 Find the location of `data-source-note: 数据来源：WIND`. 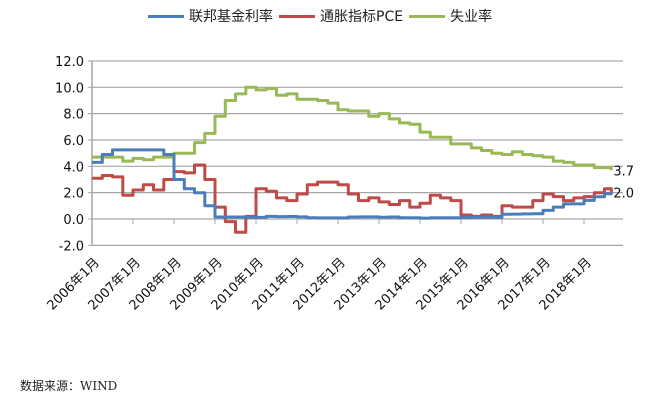

data-source-note: 数据来源：WIND is located at coordinates (69, 386).